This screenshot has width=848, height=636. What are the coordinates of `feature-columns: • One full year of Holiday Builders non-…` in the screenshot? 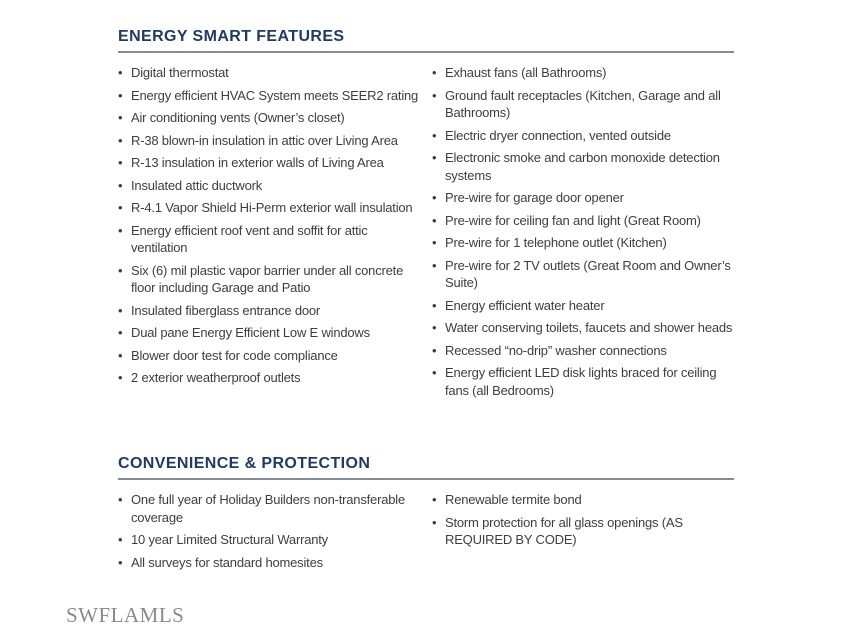 It's located at (426, 533).